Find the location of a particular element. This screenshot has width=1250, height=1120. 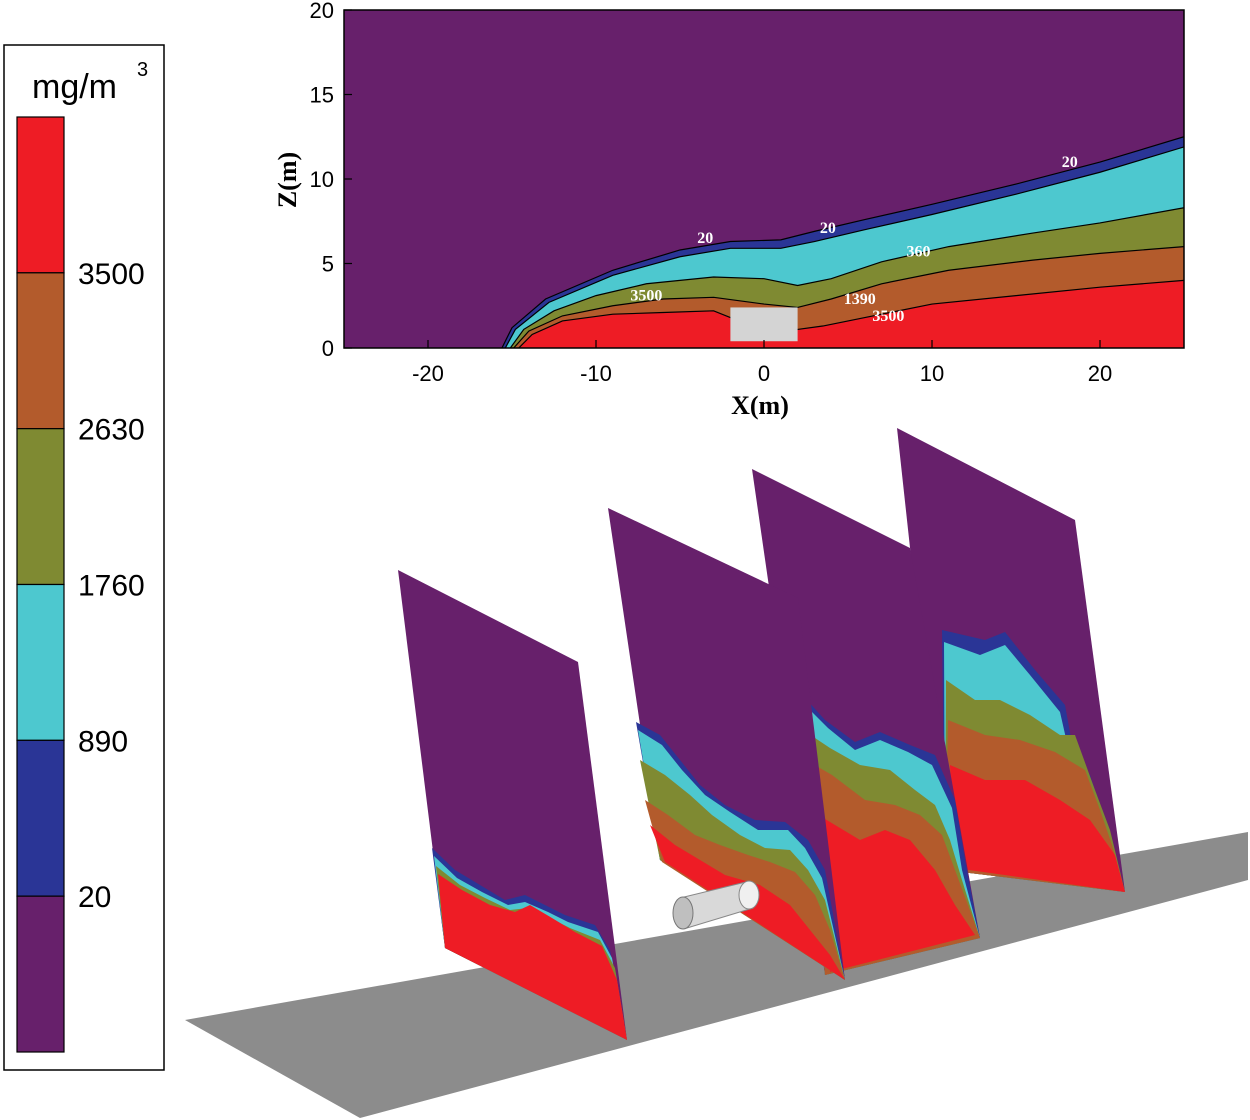

contour-bands is located at coordinates (842, 242).